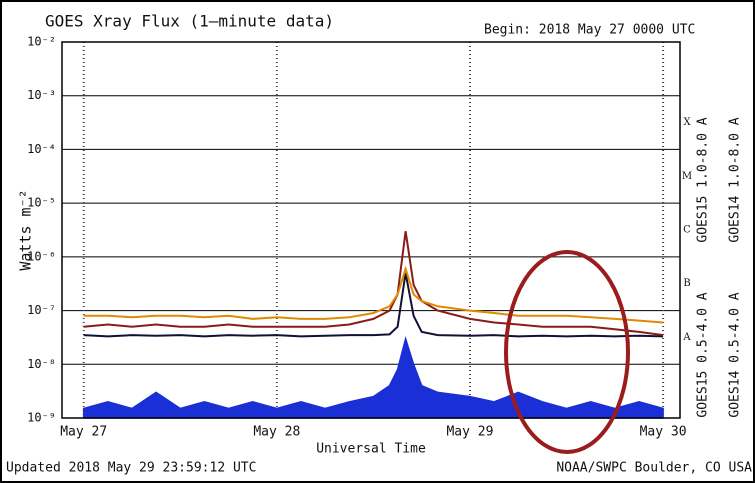  What do you see at coordinates (131, 468) in the screenshot?
I see `updated-label: Updated 2018 May 29 23:59:12 UTC` at bounding box center [131, 468].